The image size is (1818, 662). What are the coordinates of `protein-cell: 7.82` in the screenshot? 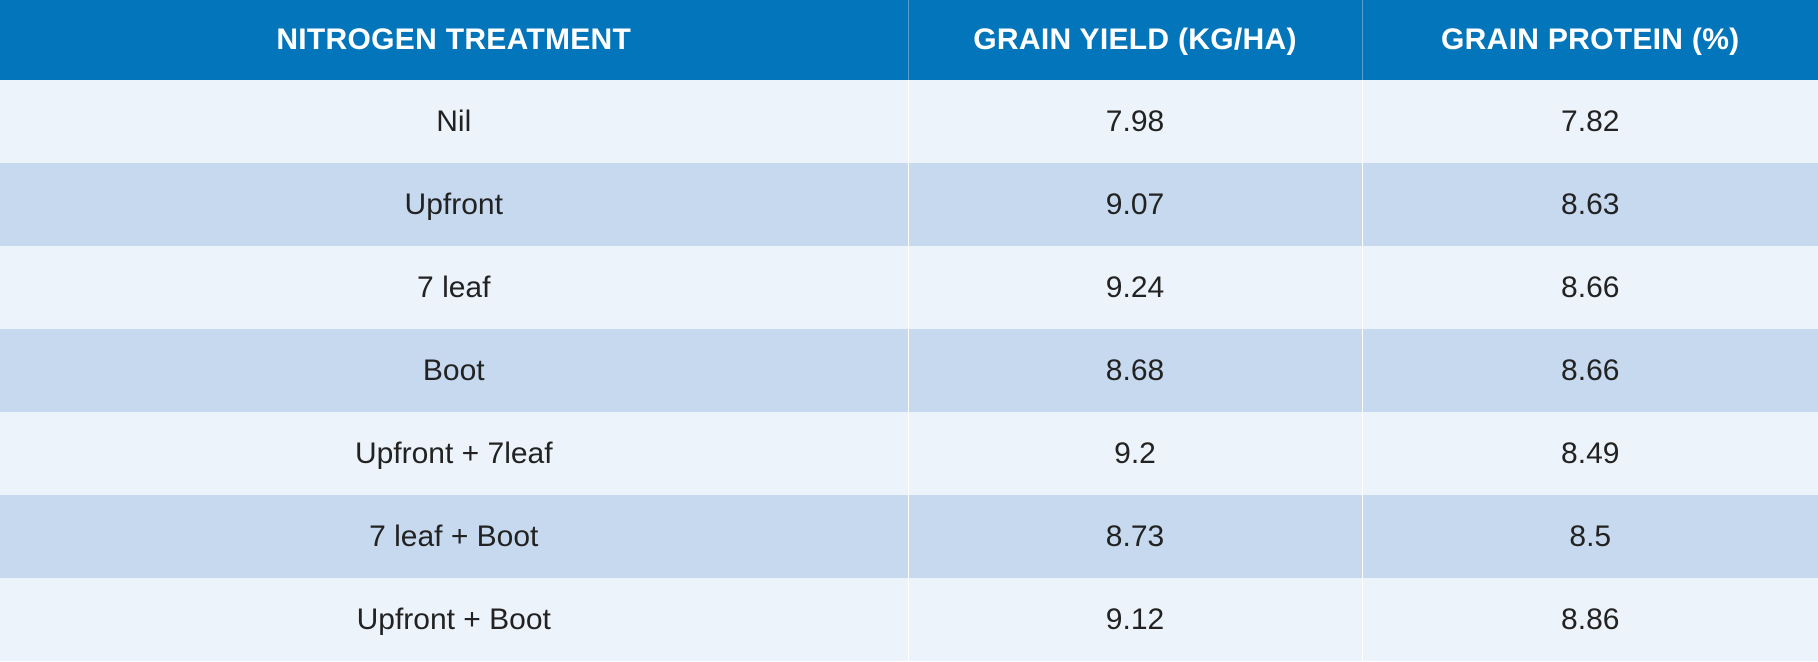 It's located at (1590, 121).